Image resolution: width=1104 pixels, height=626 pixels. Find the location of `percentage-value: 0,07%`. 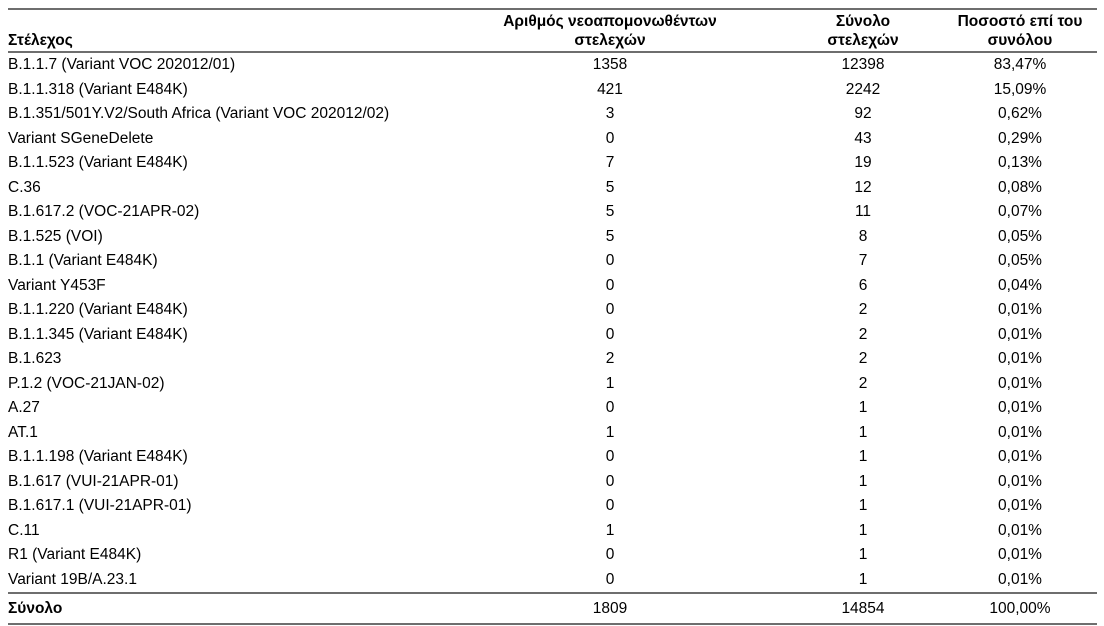

percentage-value: 0,07% is located at coordinates (1020, 211).